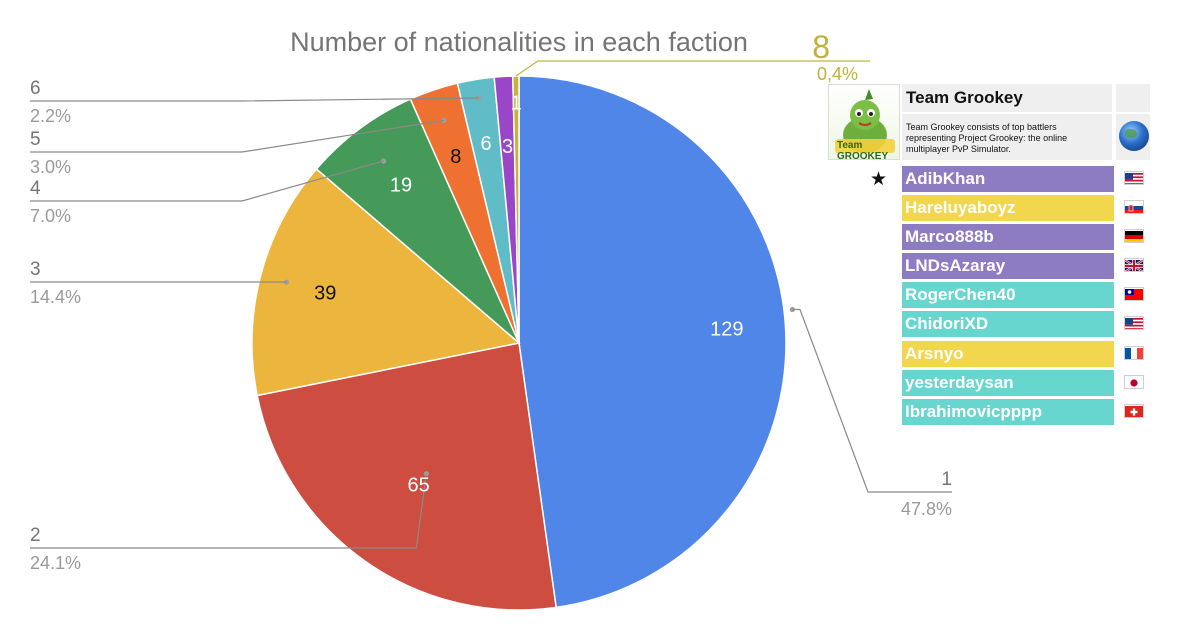  What do you see at coordinates (1008, 295) in the screenshot?
I see `player-name: RogerChen40` at bounding box center [1008, 295].